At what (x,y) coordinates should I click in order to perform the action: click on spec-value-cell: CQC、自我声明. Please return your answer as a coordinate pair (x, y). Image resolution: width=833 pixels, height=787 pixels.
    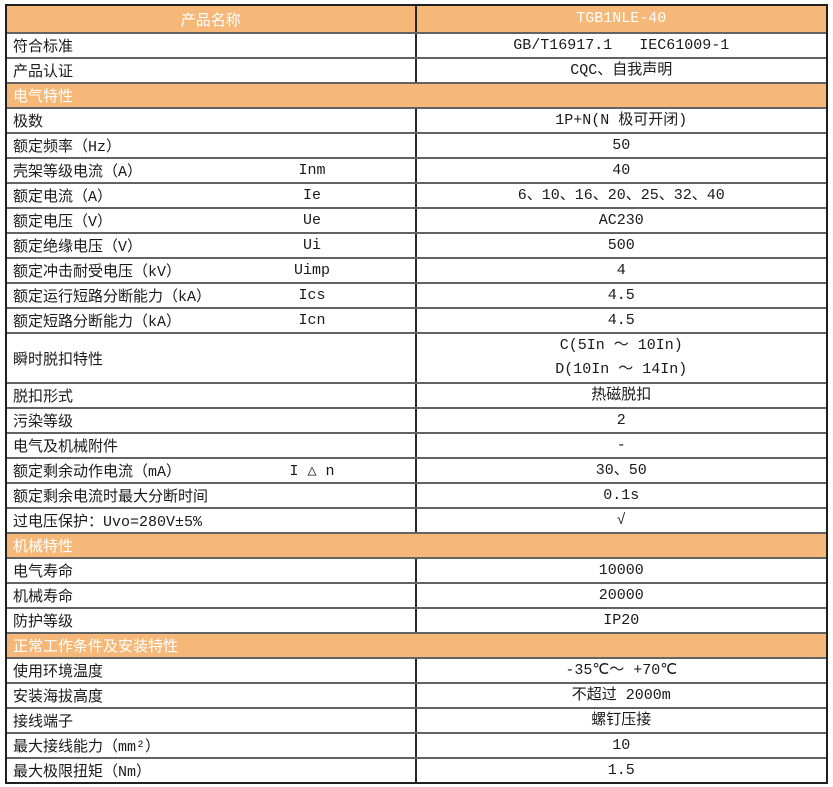
    Looking at the image, I should click on (621, 70).